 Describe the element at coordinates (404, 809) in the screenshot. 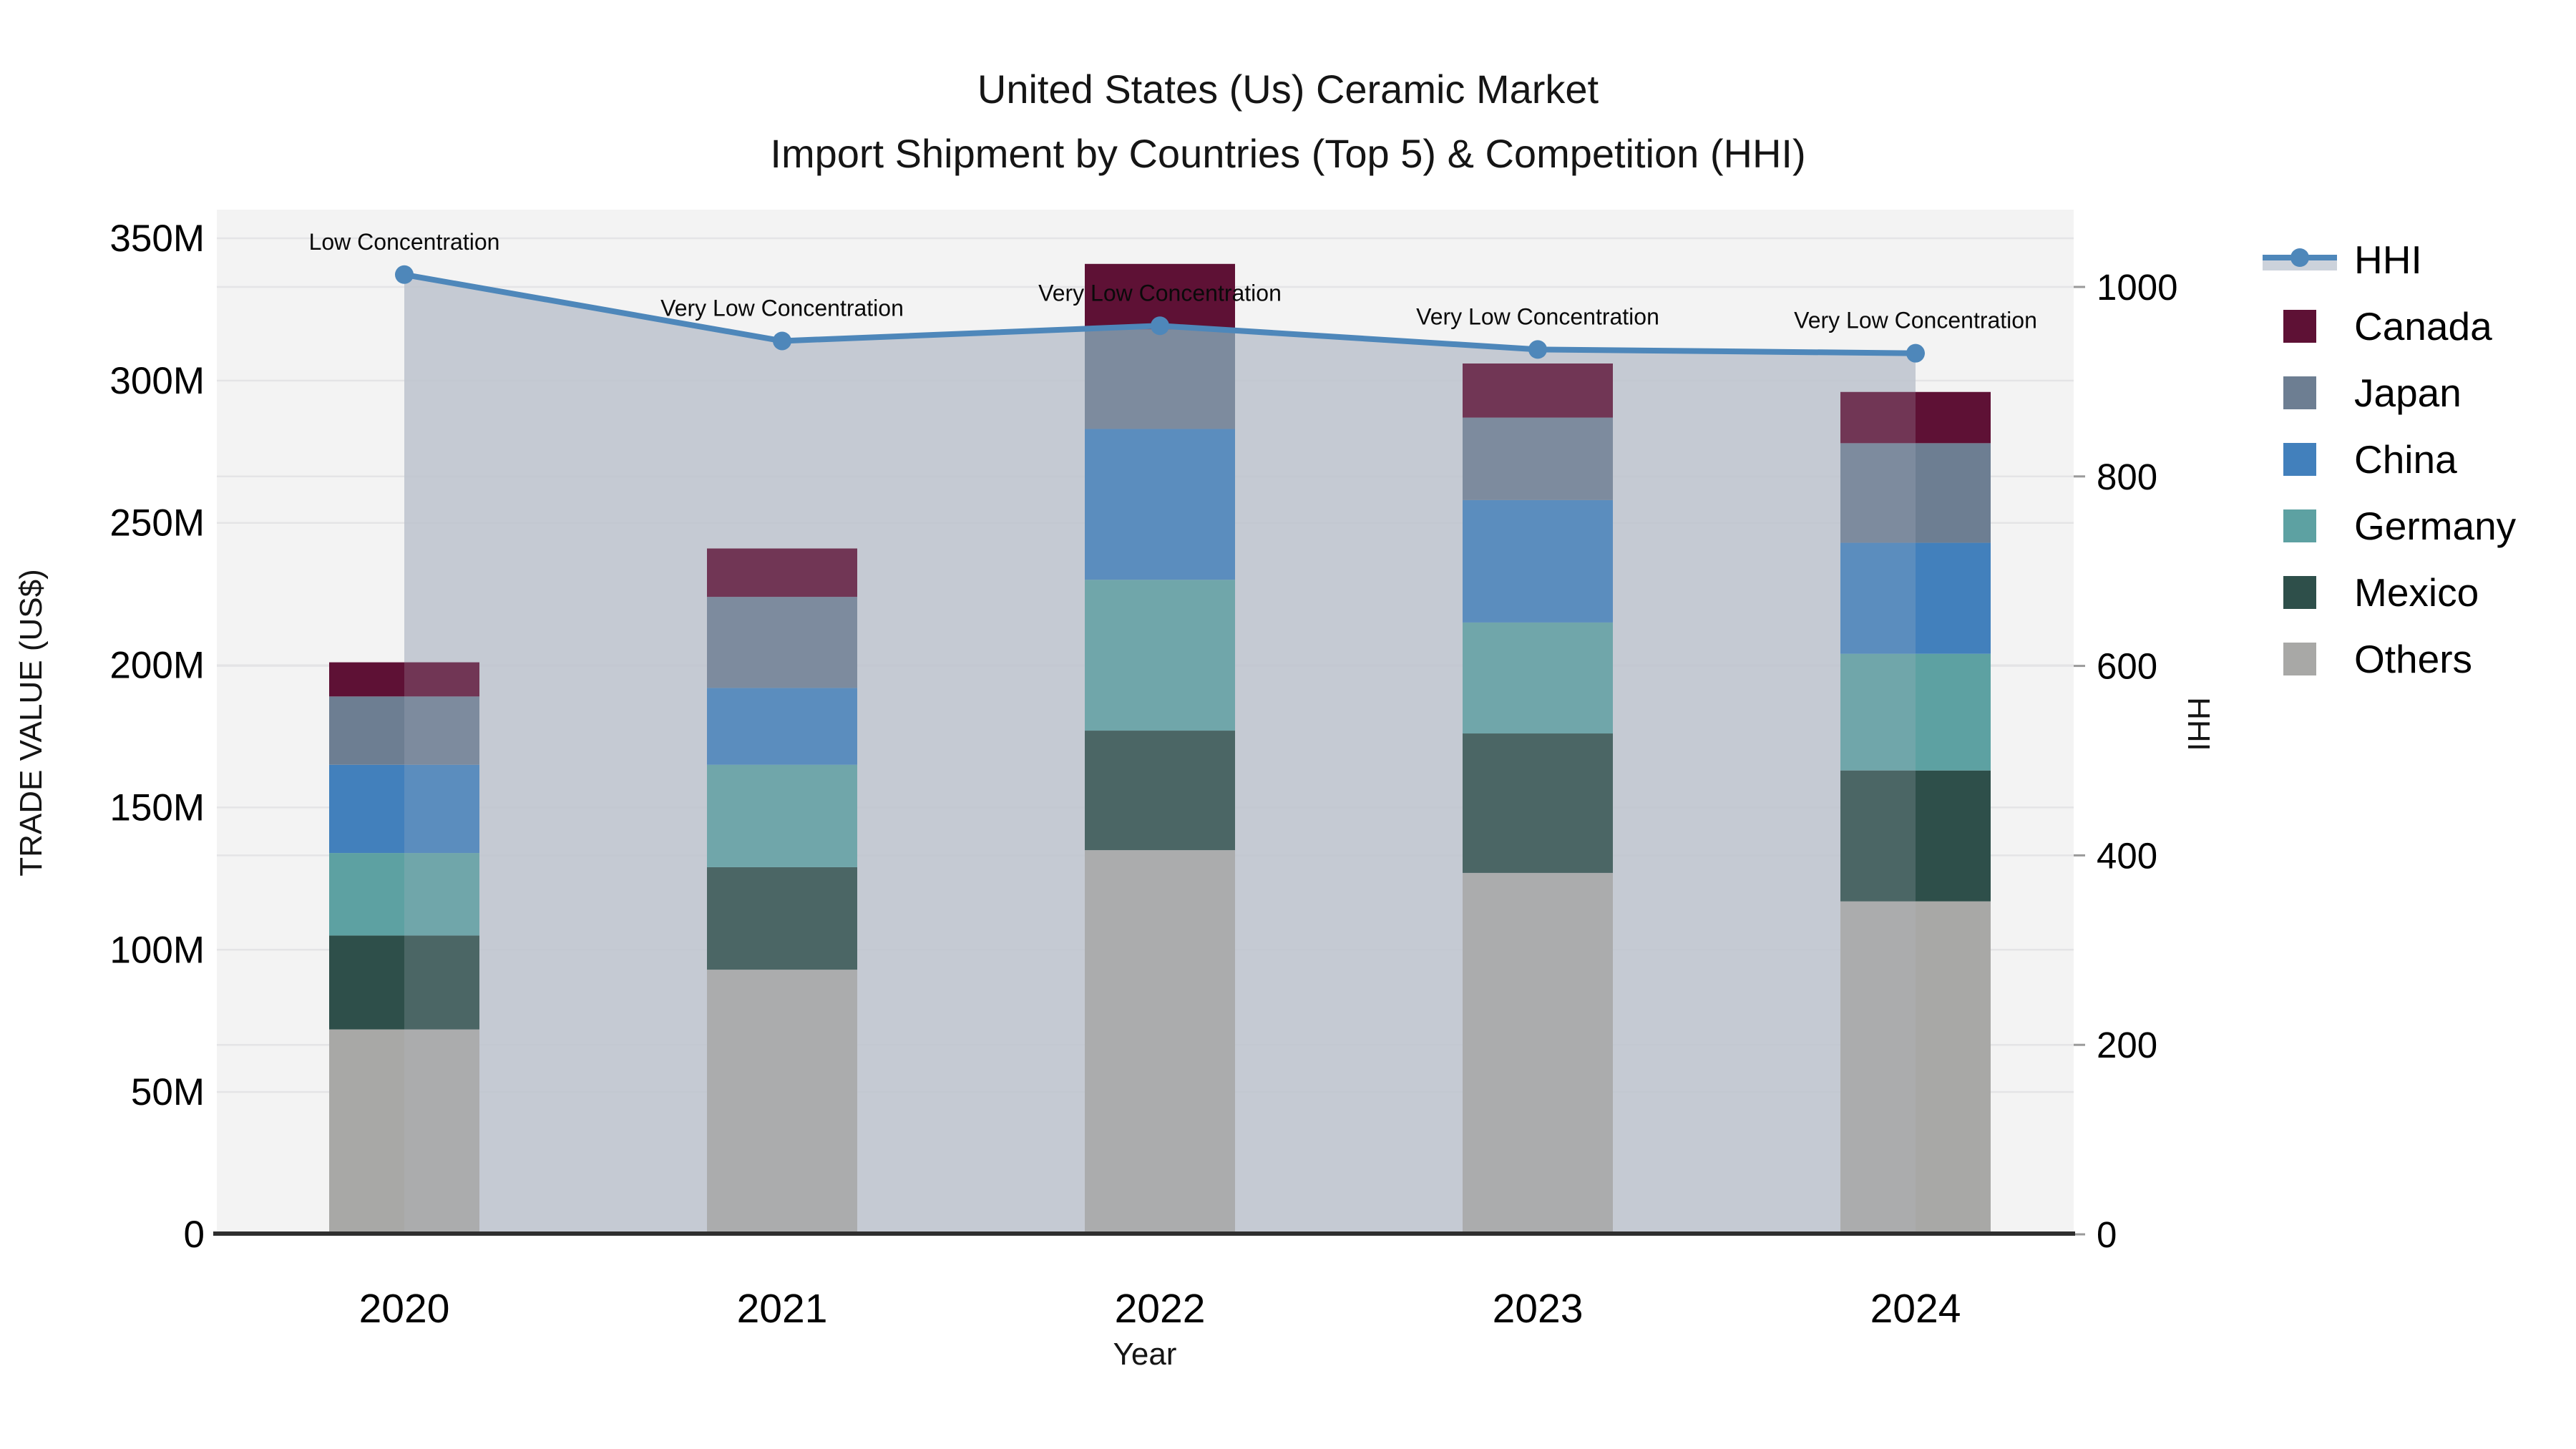

I see `bar-segment-2020-china` at that location.